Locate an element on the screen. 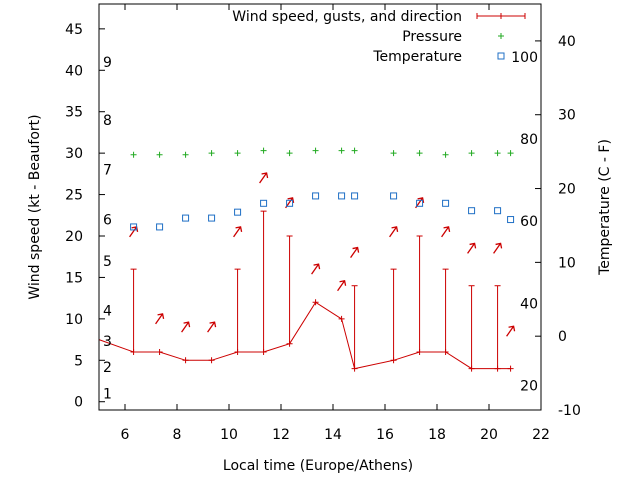  x-tick-label: 22 is located at coordinates (541, 435).